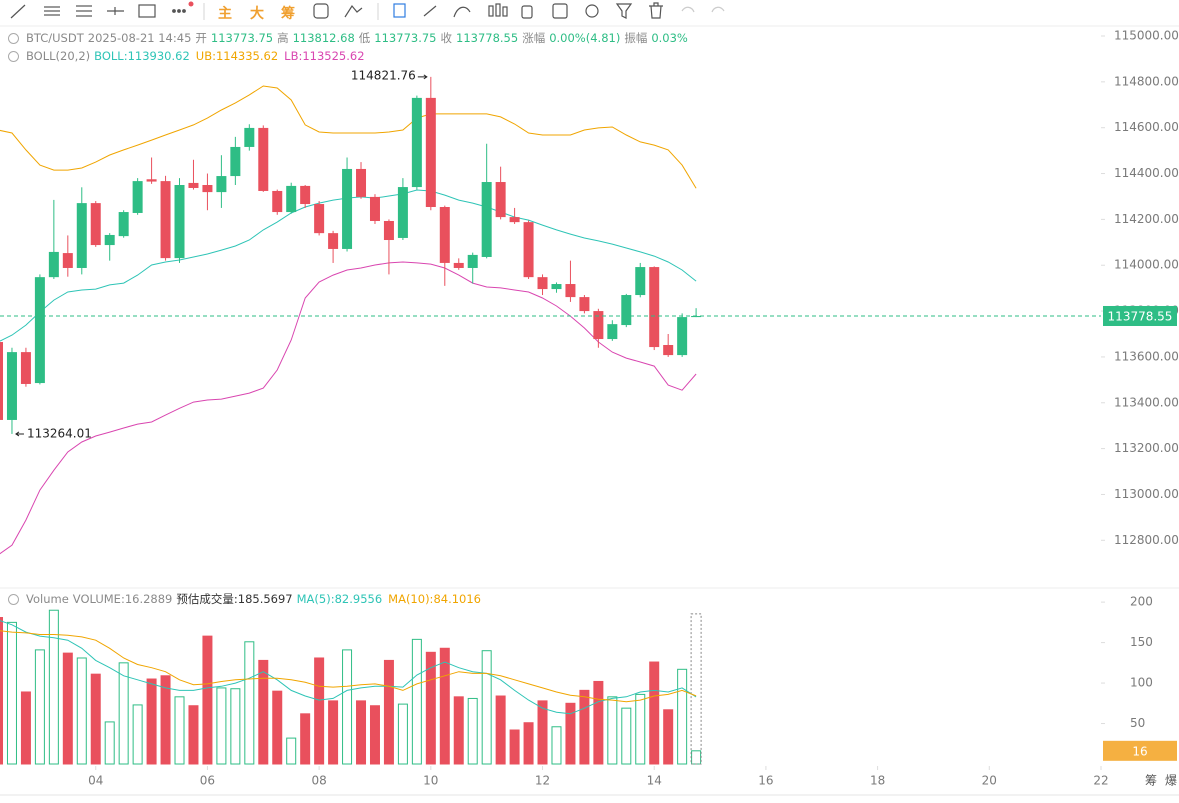 The width and height of the screenshot is (1179, 803). Describe the element at coordinates (592, 11) in the screenshot. I see `tool-eye` at that location.